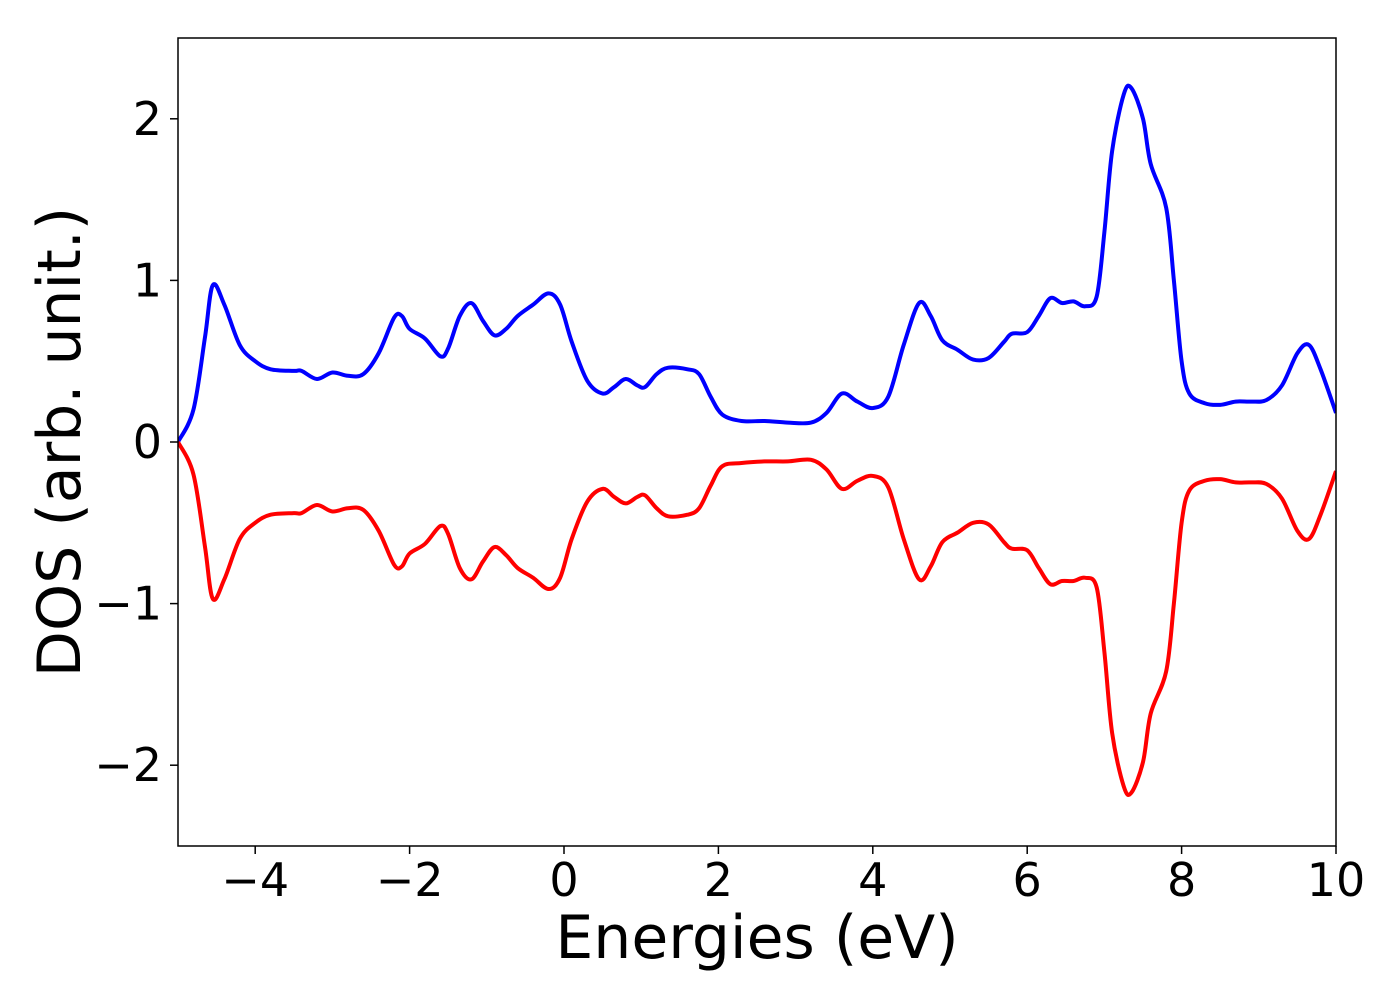  I want to click on y-tick-label: −2, so click(128, 765).